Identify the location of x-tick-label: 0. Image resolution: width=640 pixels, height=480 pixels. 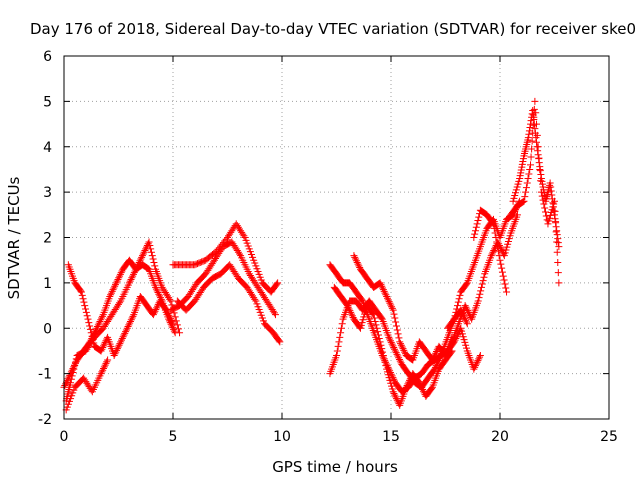
(64, 437).